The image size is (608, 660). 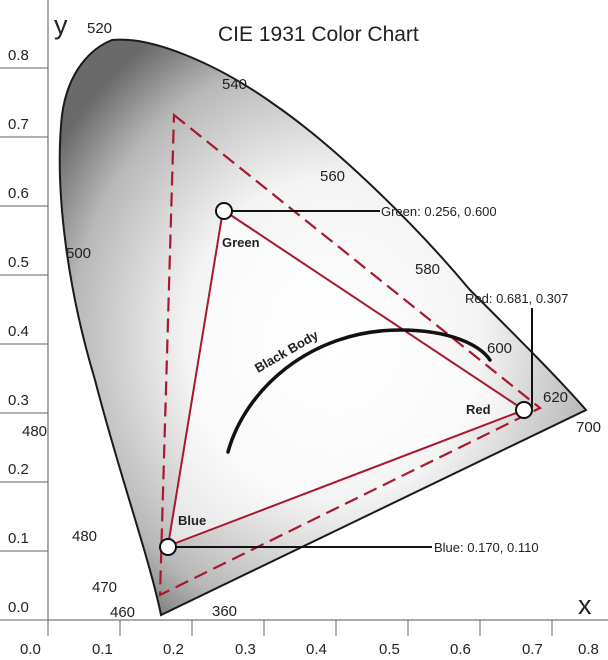 I want to click on blue-point-label: Blue, so click(x=192, y=520).